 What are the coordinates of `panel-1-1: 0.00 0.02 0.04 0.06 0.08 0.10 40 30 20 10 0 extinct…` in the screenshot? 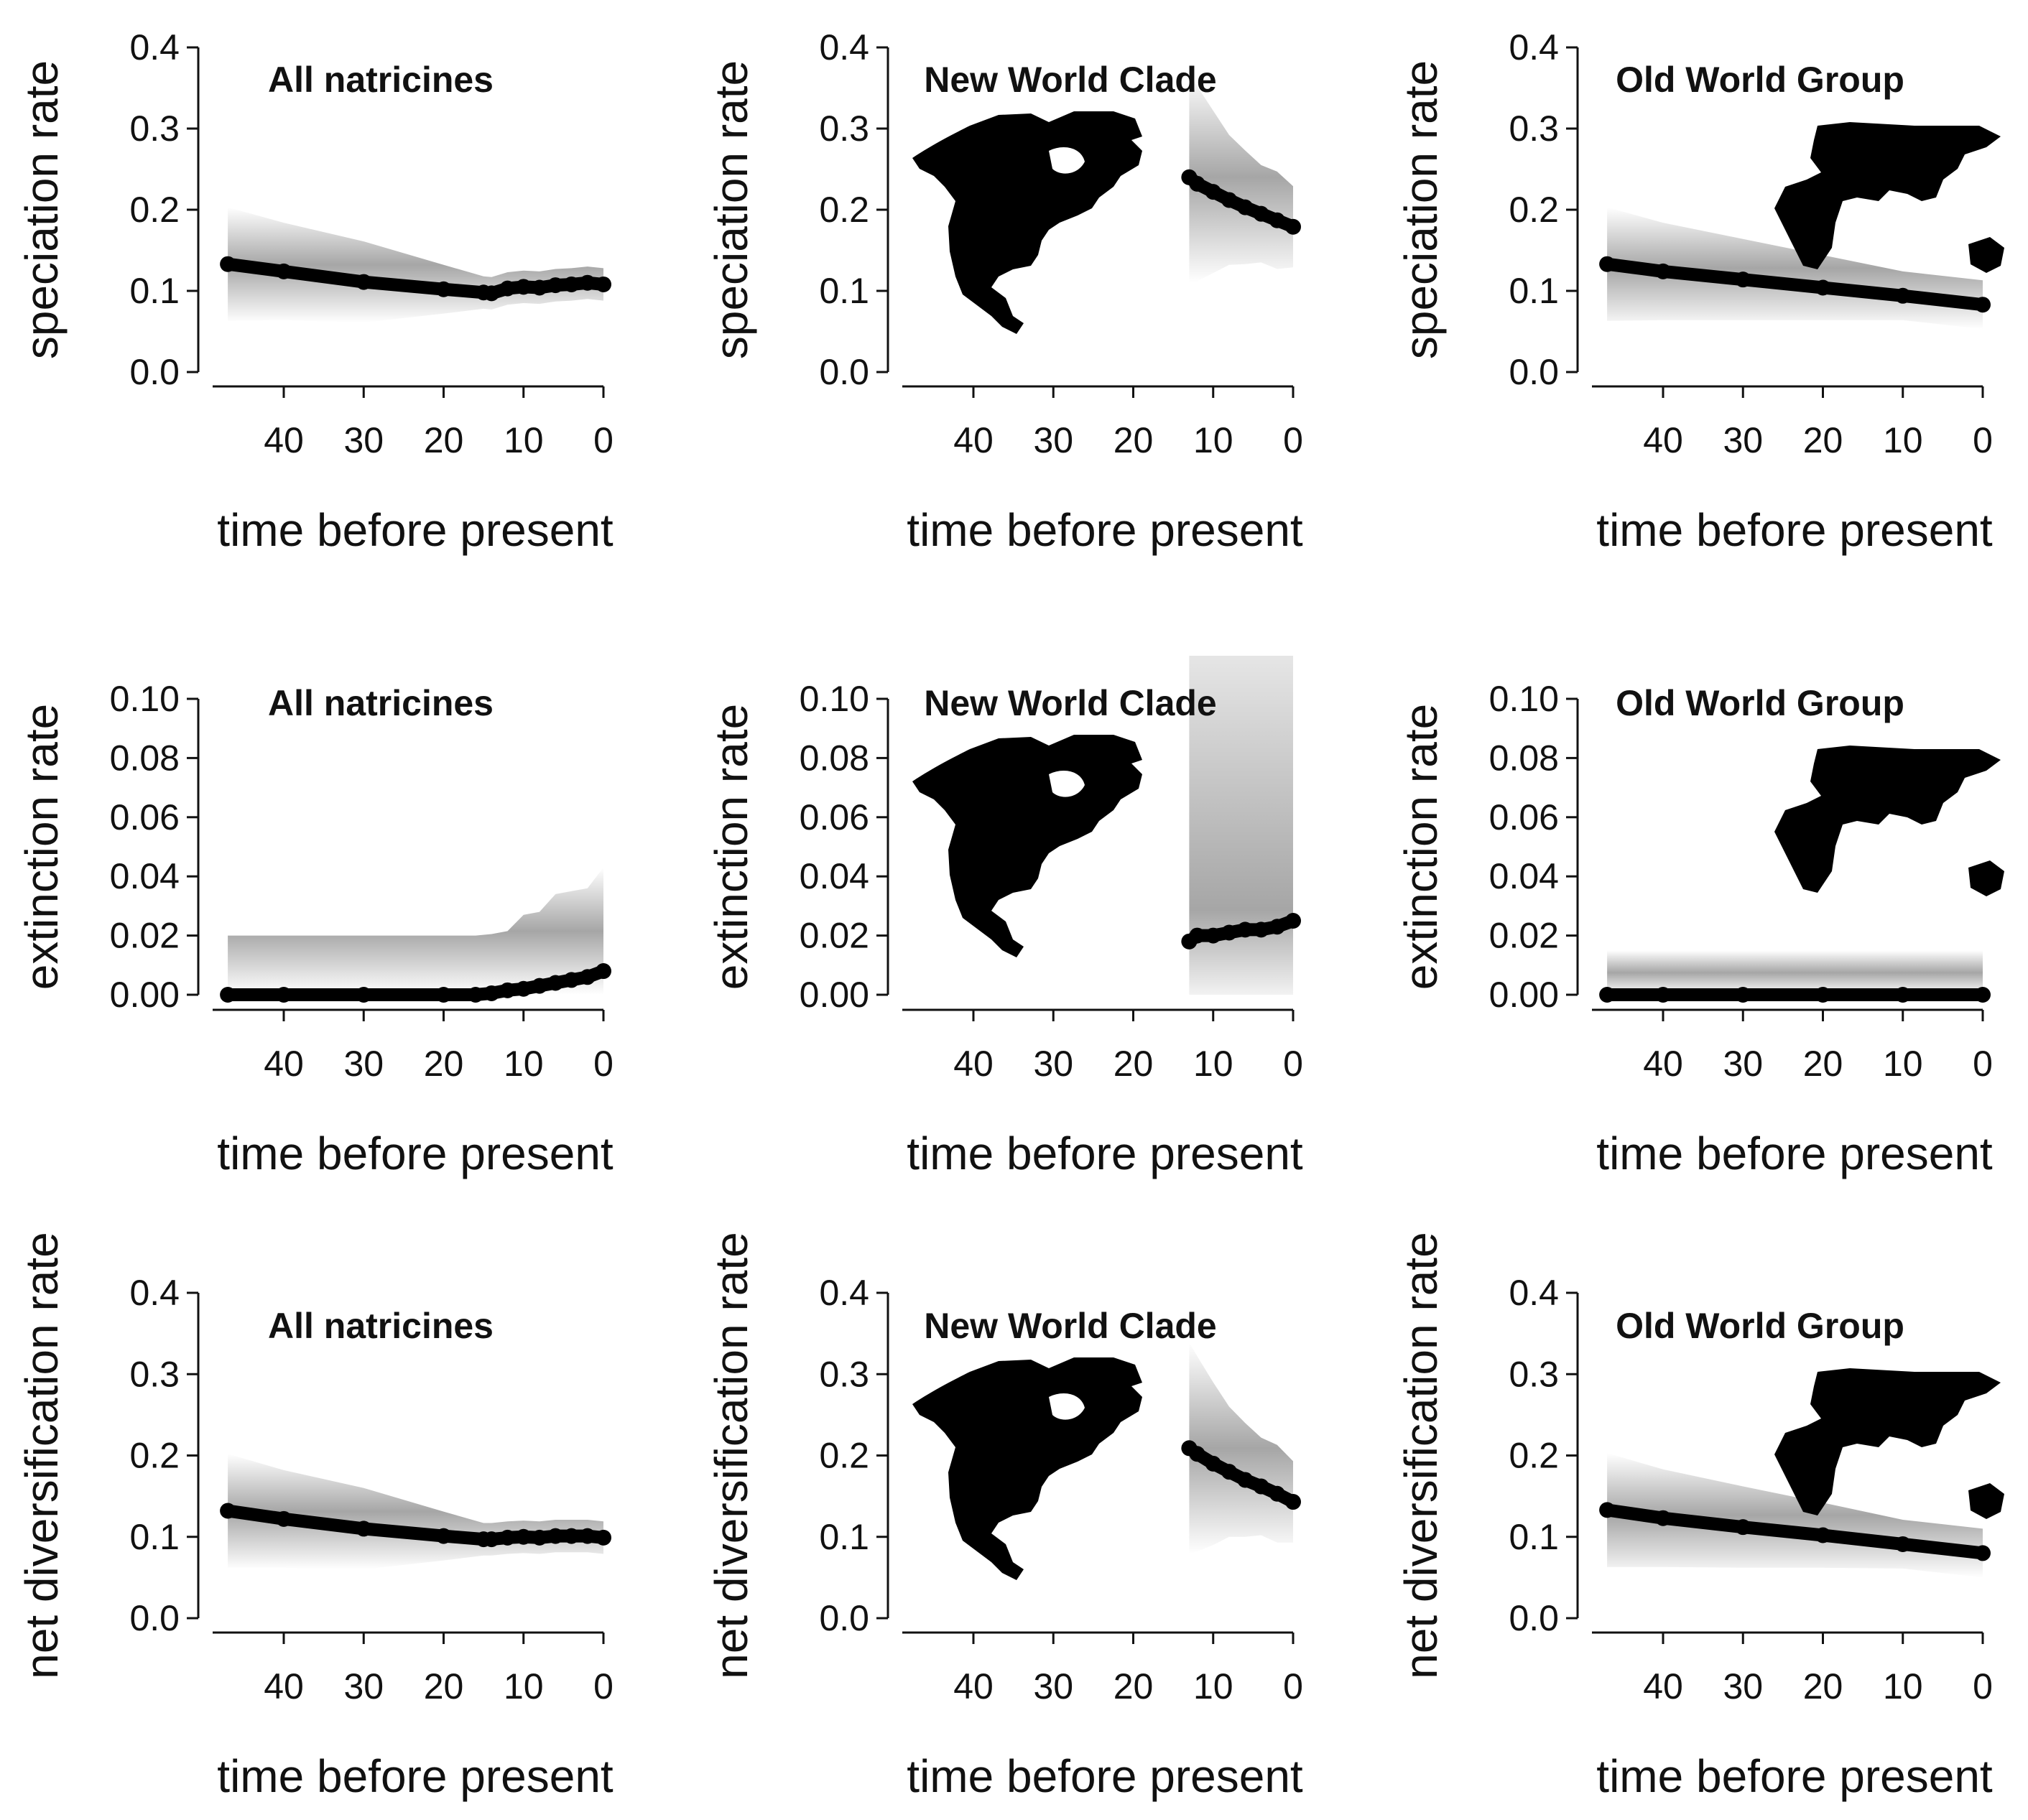 It's located at (1004, 917).